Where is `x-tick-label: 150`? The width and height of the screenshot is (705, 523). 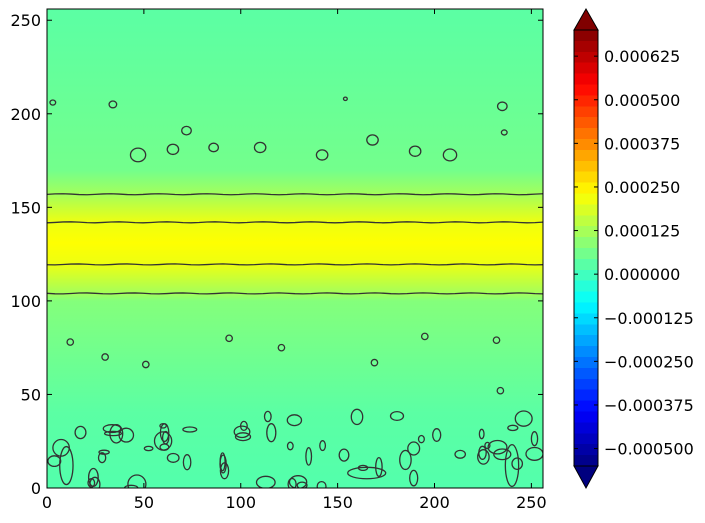 x-tick-label: 150 is located at coordinates (337, 502).